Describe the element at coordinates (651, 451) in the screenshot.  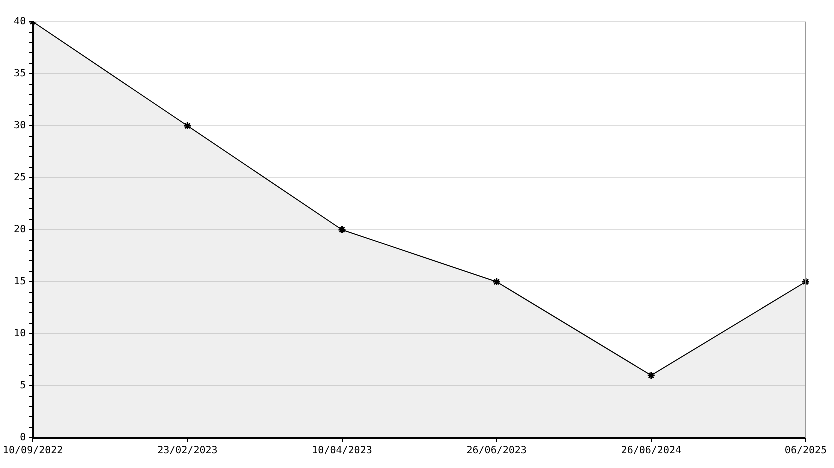
I see `x-tick-label: 26/06/2024` at that location.